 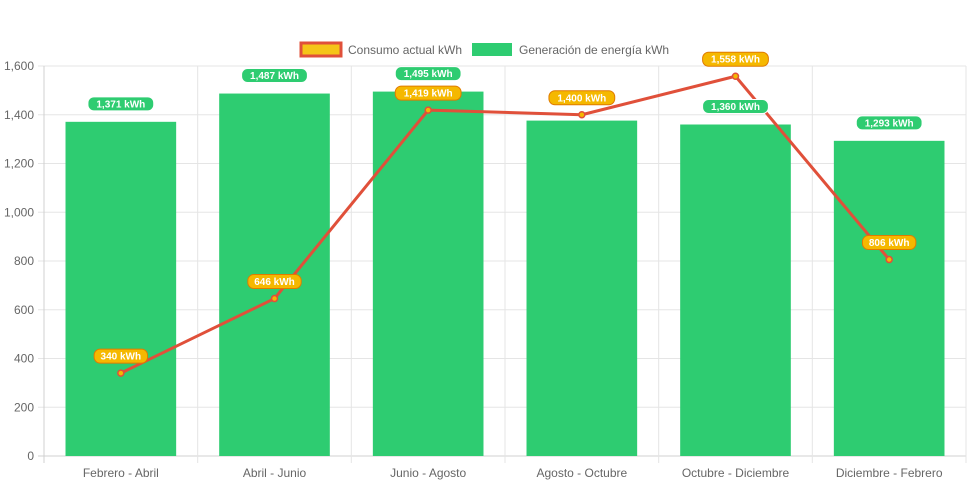 I want to click on bar-value-label: 1,293 kWh, so click(x=889, y=123).